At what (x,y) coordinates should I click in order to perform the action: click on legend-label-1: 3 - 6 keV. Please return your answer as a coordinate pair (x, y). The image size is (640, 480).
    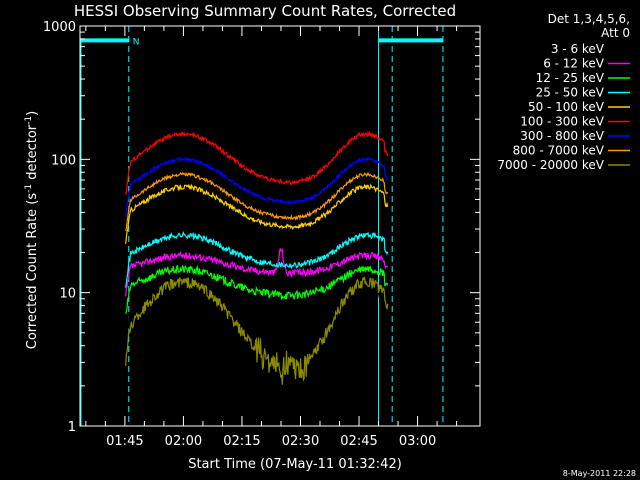
    Looking at the image, I should click on (578, 49).